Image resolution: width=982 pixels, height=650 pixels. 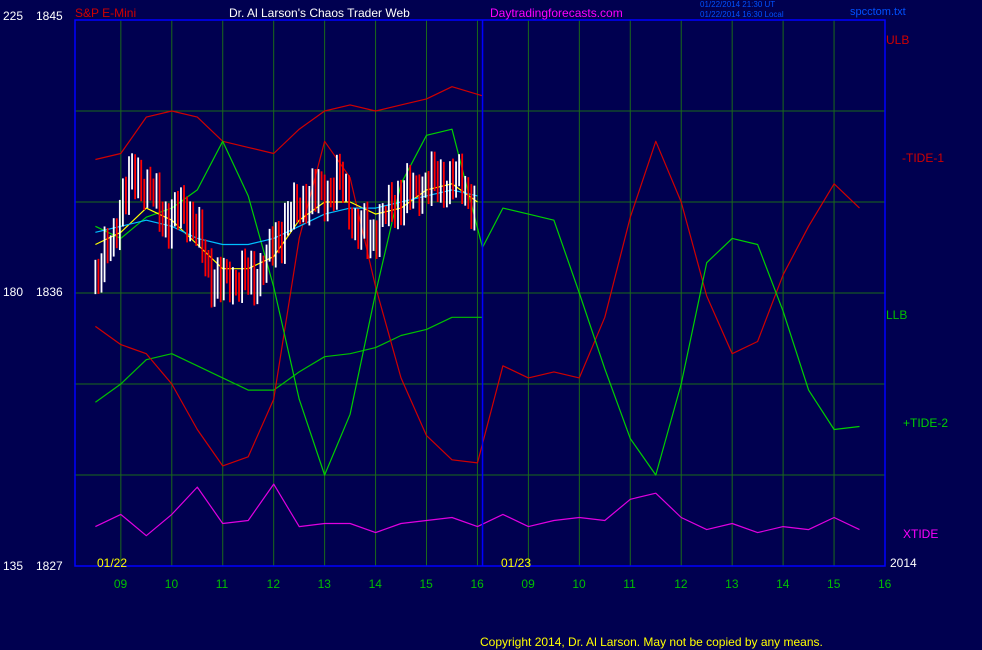 What do you see at coordinates (289, 123) in the screenshot?
I see `series-ulb` at bounding box center [289, 123].